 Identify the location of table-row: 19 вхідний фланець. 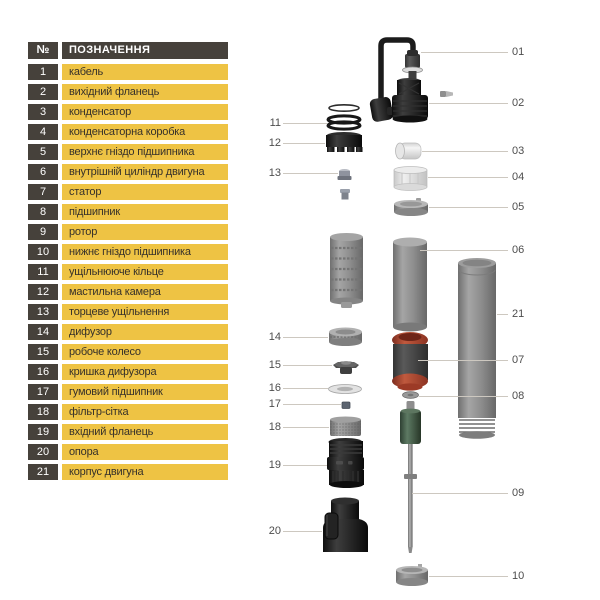
(144, 432).